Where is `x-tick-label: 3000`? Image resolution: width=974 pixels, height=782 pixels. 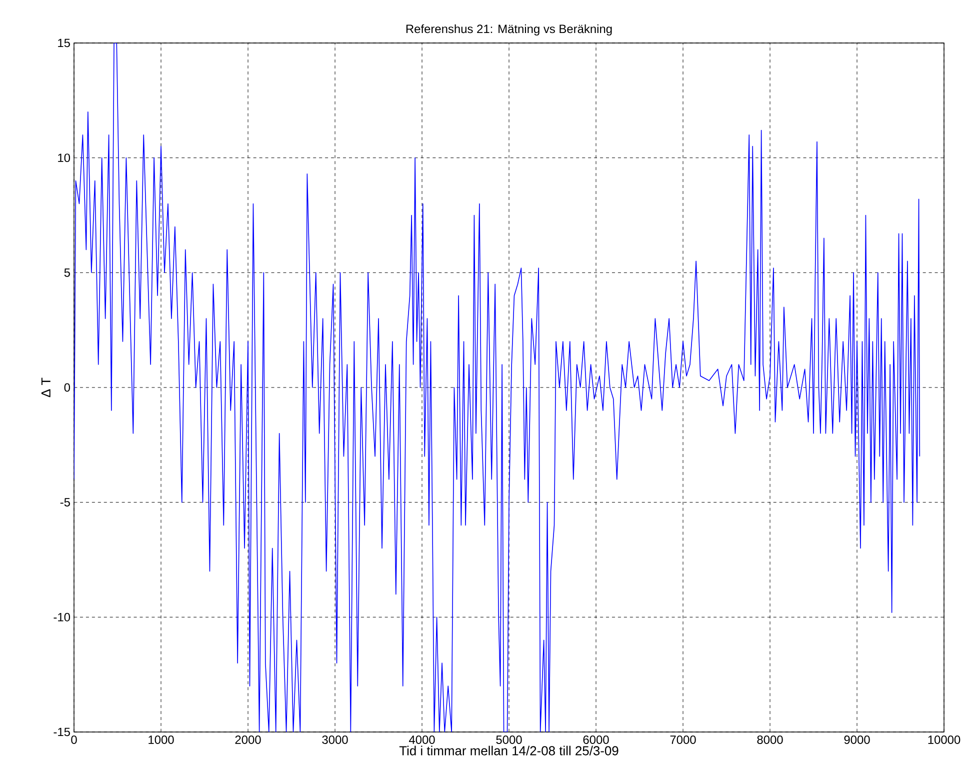 x-tick-label: 3000 is located at coordinates (335, 740).